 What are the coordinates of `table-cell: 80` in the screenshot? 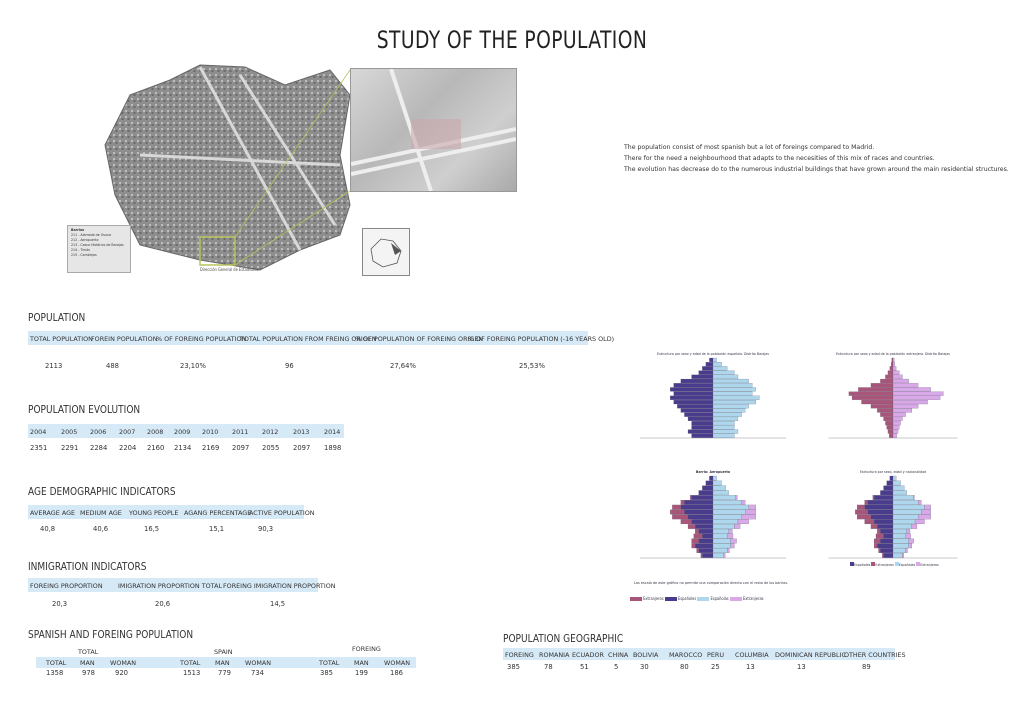 It's located at (684, 667).